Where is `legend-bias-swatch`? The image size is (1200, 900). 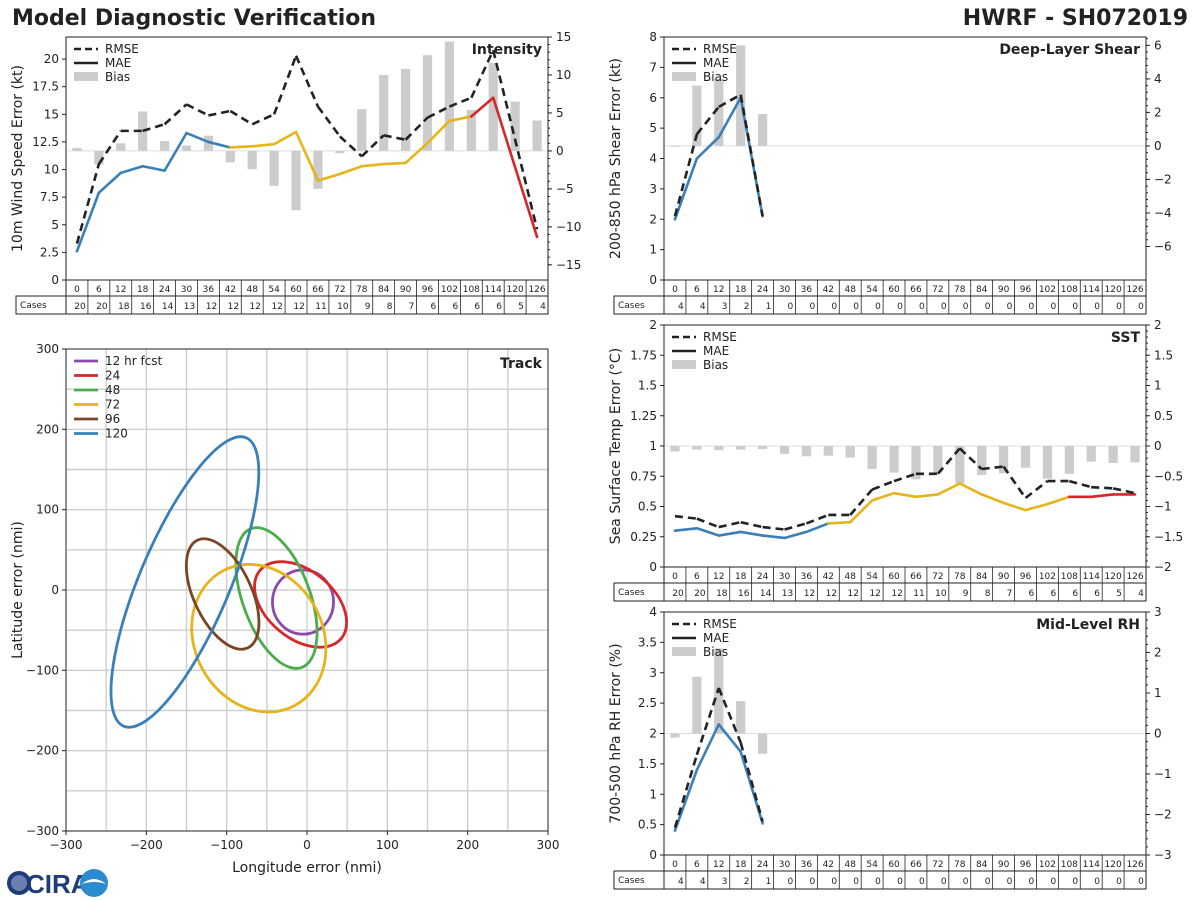 legend-bias-swatch is located at coordinates (684, 76).